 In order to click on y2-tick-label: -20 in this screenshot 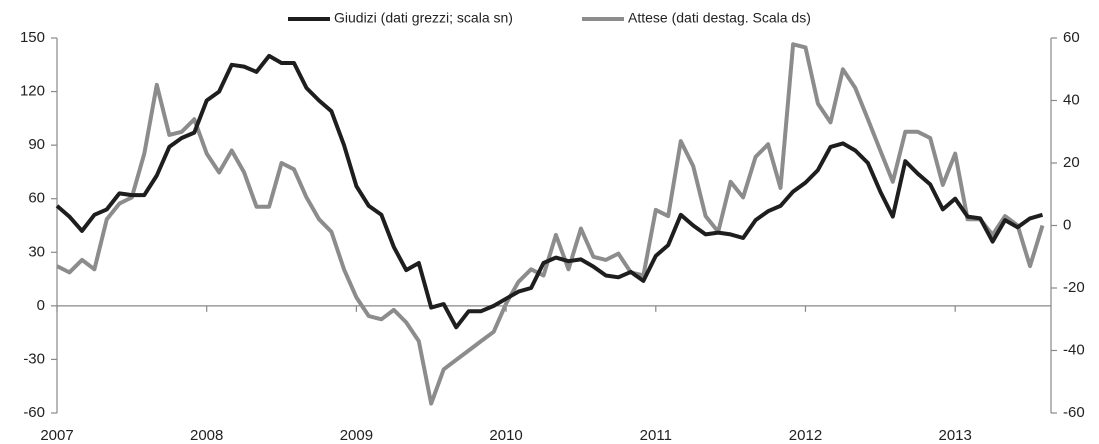, I will do `click(1074, 287)`.